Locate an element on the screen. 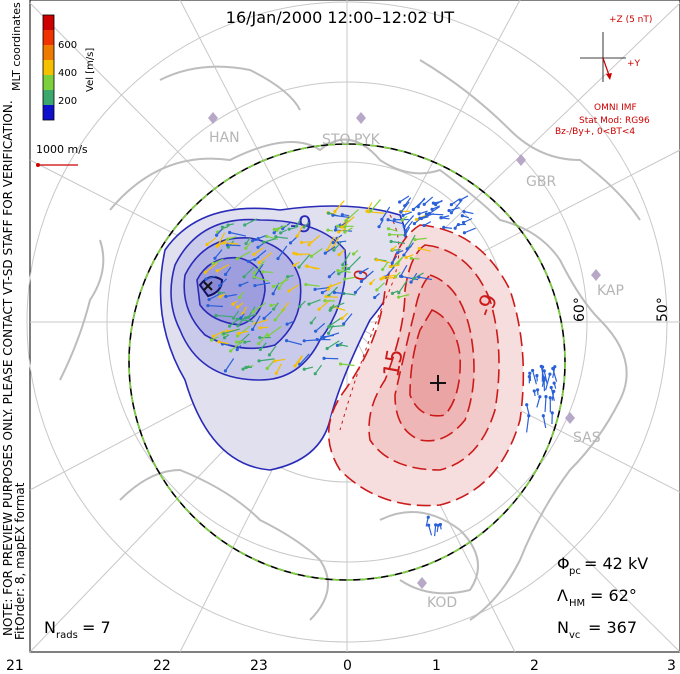  phi-value: = 42 kV is located at coordinates (616, 563).